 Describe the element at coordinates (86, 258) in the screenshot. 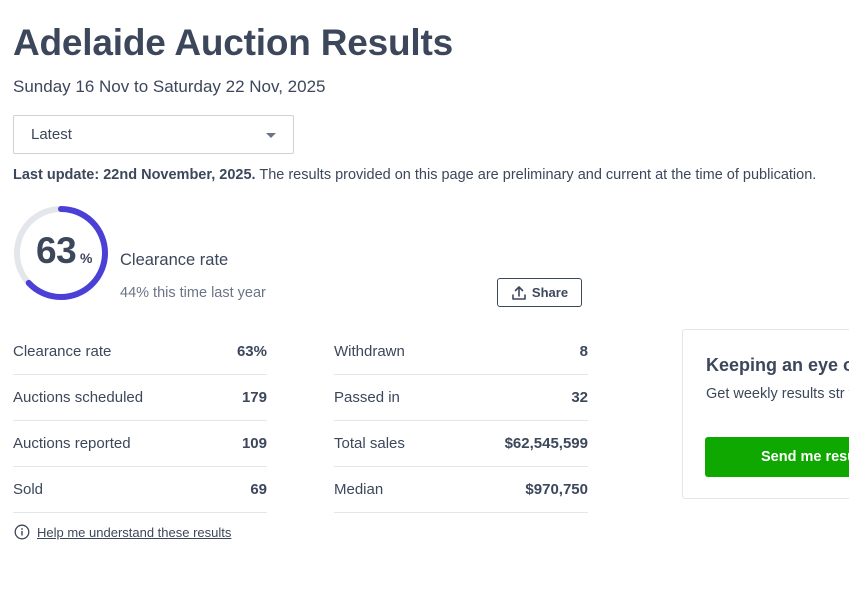

I see `gauge-percent-sign: %` at that location.